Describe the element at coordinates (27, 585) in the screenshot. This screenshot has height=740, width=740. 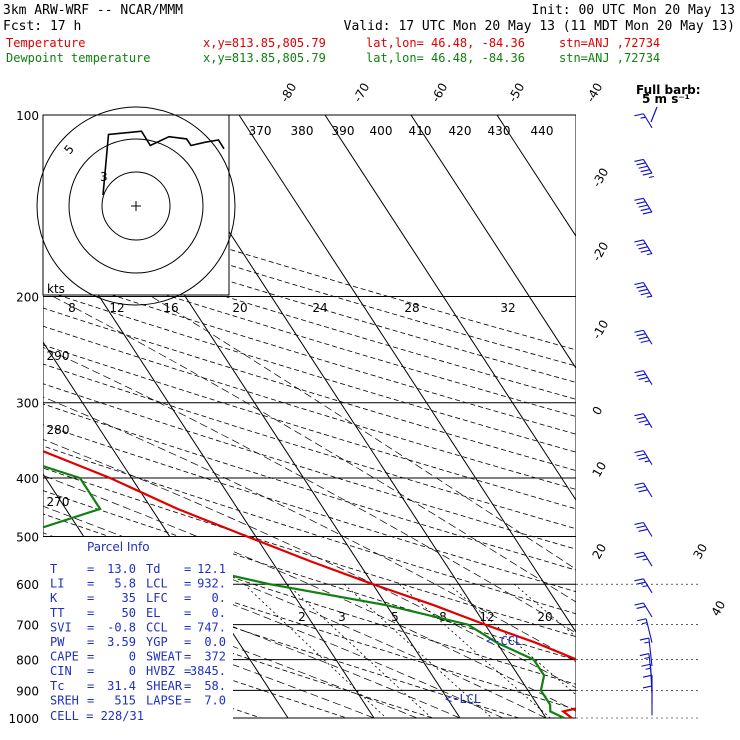
I see `pressure-tick-label: 600` at that location.